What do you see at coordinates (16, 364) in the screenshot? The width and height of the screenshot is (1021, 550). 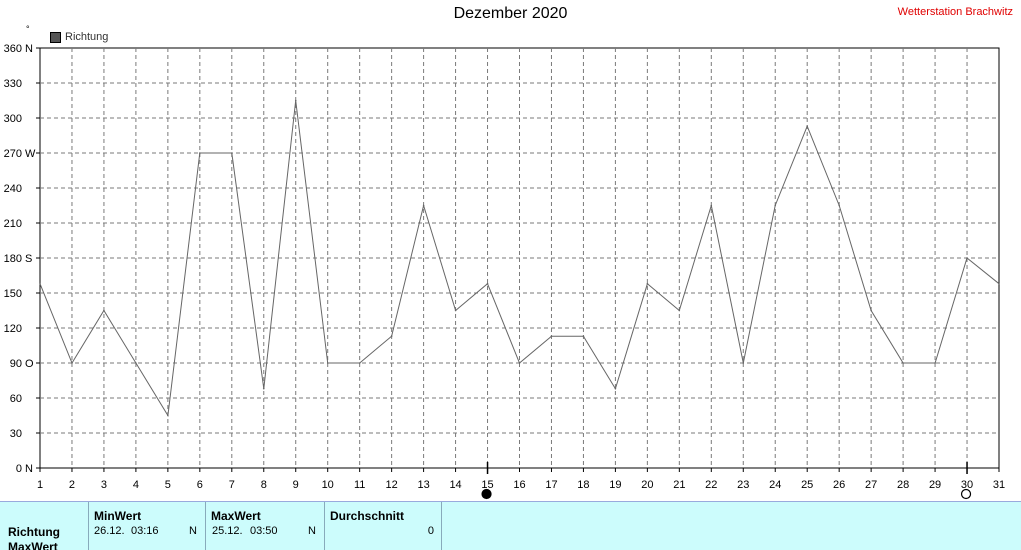 I see `y-tick-label: 90` at bounding box center [16, 364].